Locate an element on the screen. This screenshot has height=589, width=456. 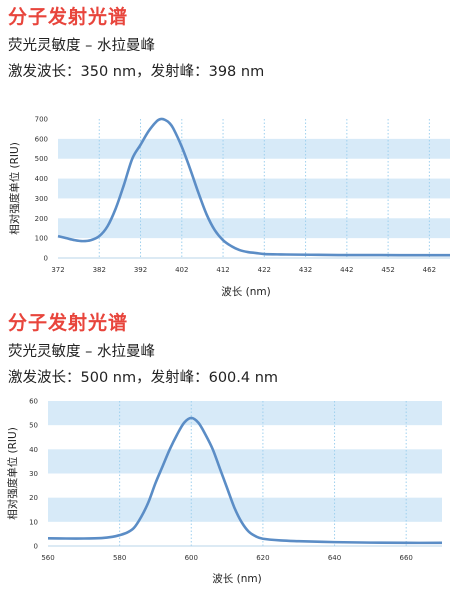
x-tick-label: 372 is located at coordinates (57, 270).